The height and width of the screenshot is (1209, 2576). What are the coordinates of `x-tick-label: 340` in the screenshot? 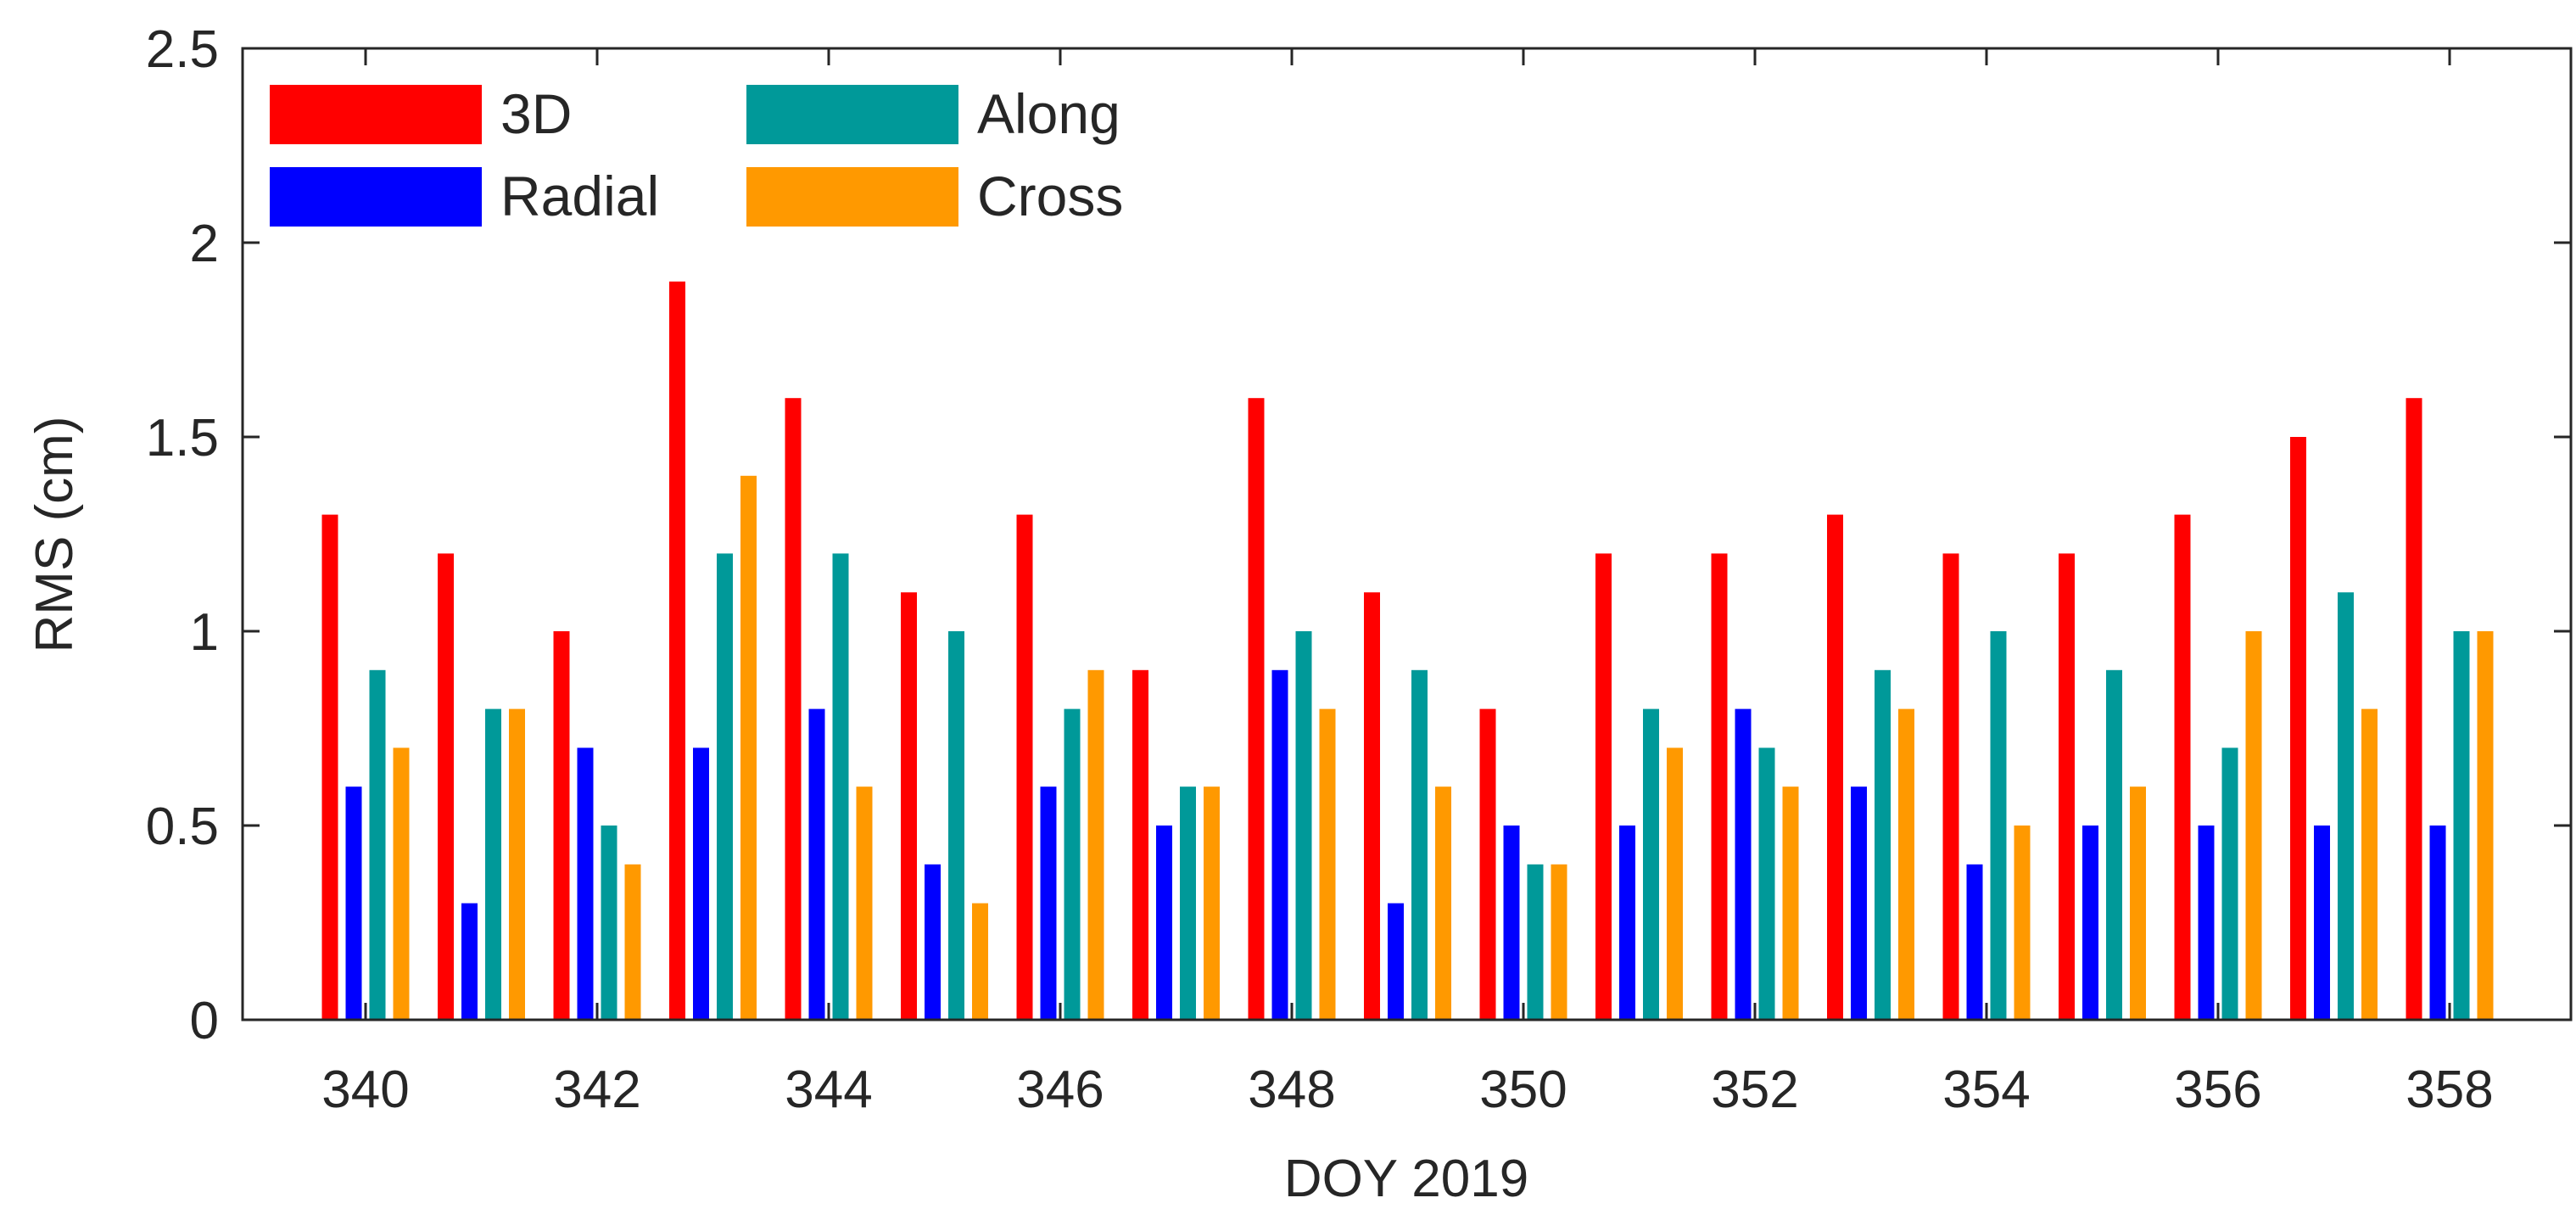 It's located at (365, 1090).